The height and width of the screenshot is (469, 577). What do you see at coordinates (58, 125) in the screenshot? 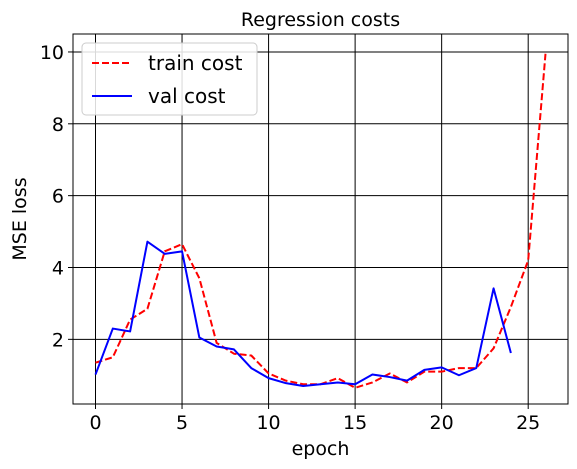
I see `y-tick-label: 8` at bounding box center [58, 125].